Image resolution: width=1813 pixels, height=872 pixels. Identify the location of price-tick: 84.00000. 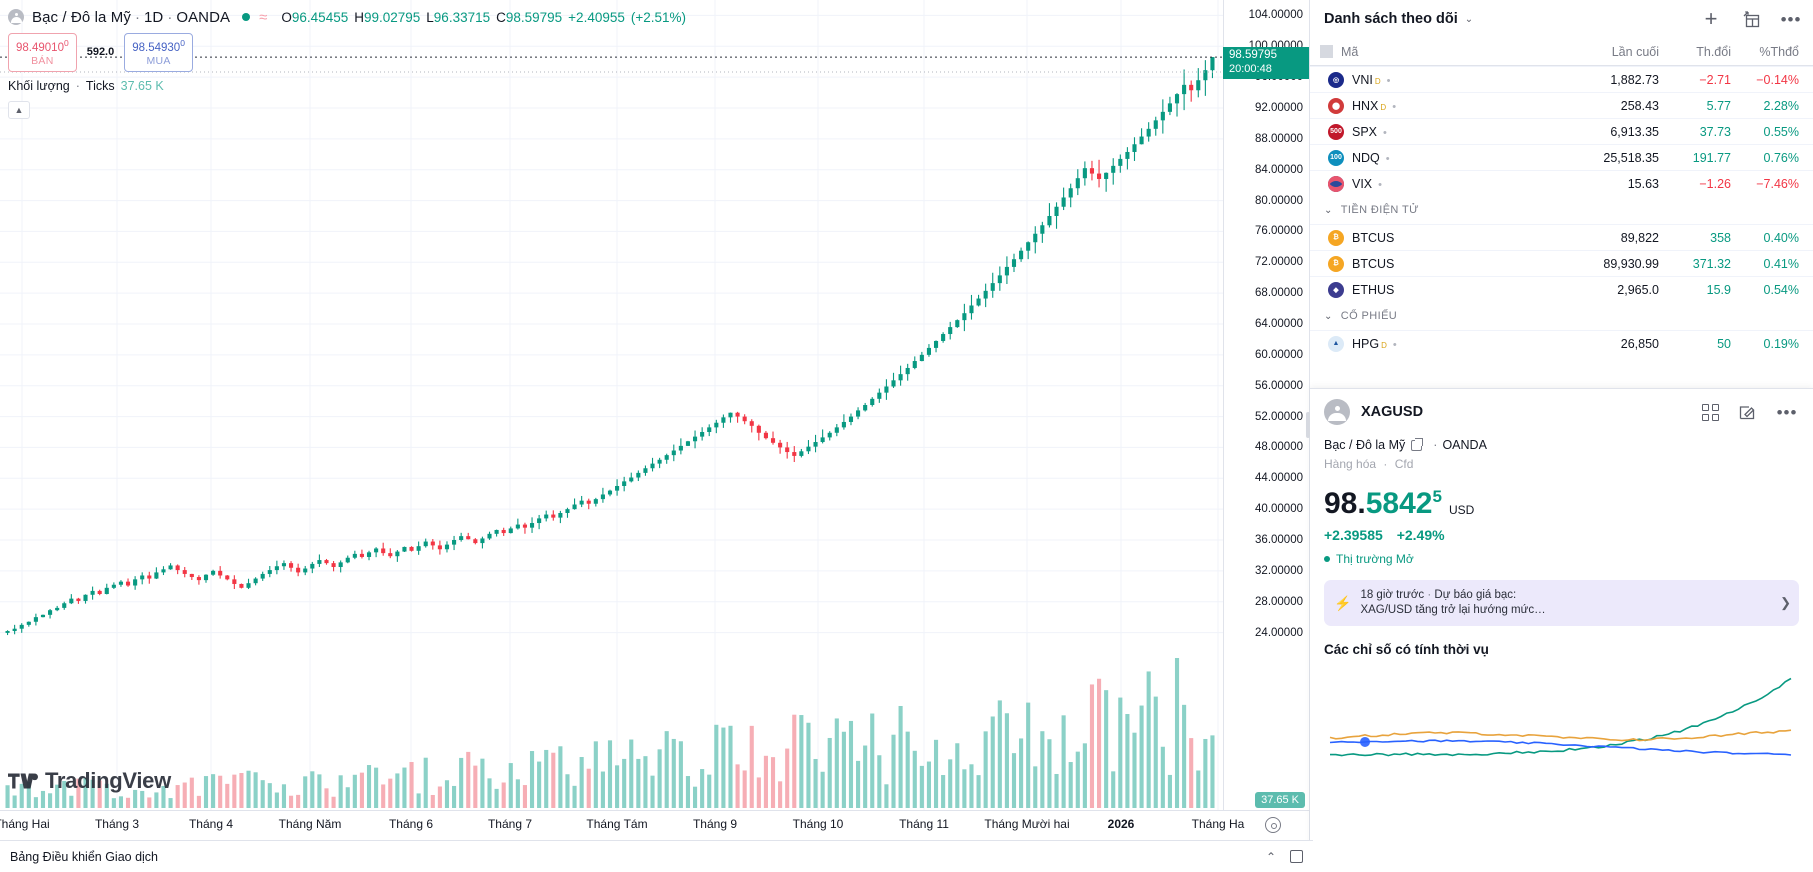
(1279, 169).